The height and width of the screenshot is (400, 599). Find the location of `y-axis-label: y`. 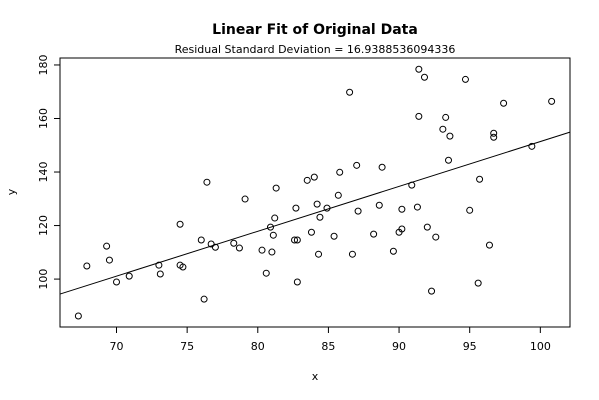

y-axis-label: y is located at coordinates (11, 191).